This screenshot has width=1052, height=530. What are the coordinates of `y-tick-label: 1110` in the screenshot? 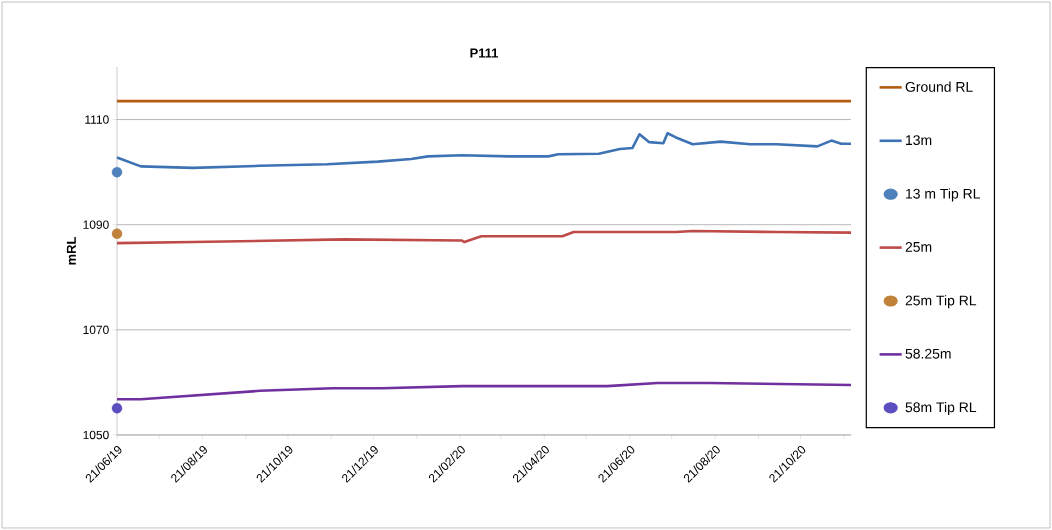 It's located at (97, 119).